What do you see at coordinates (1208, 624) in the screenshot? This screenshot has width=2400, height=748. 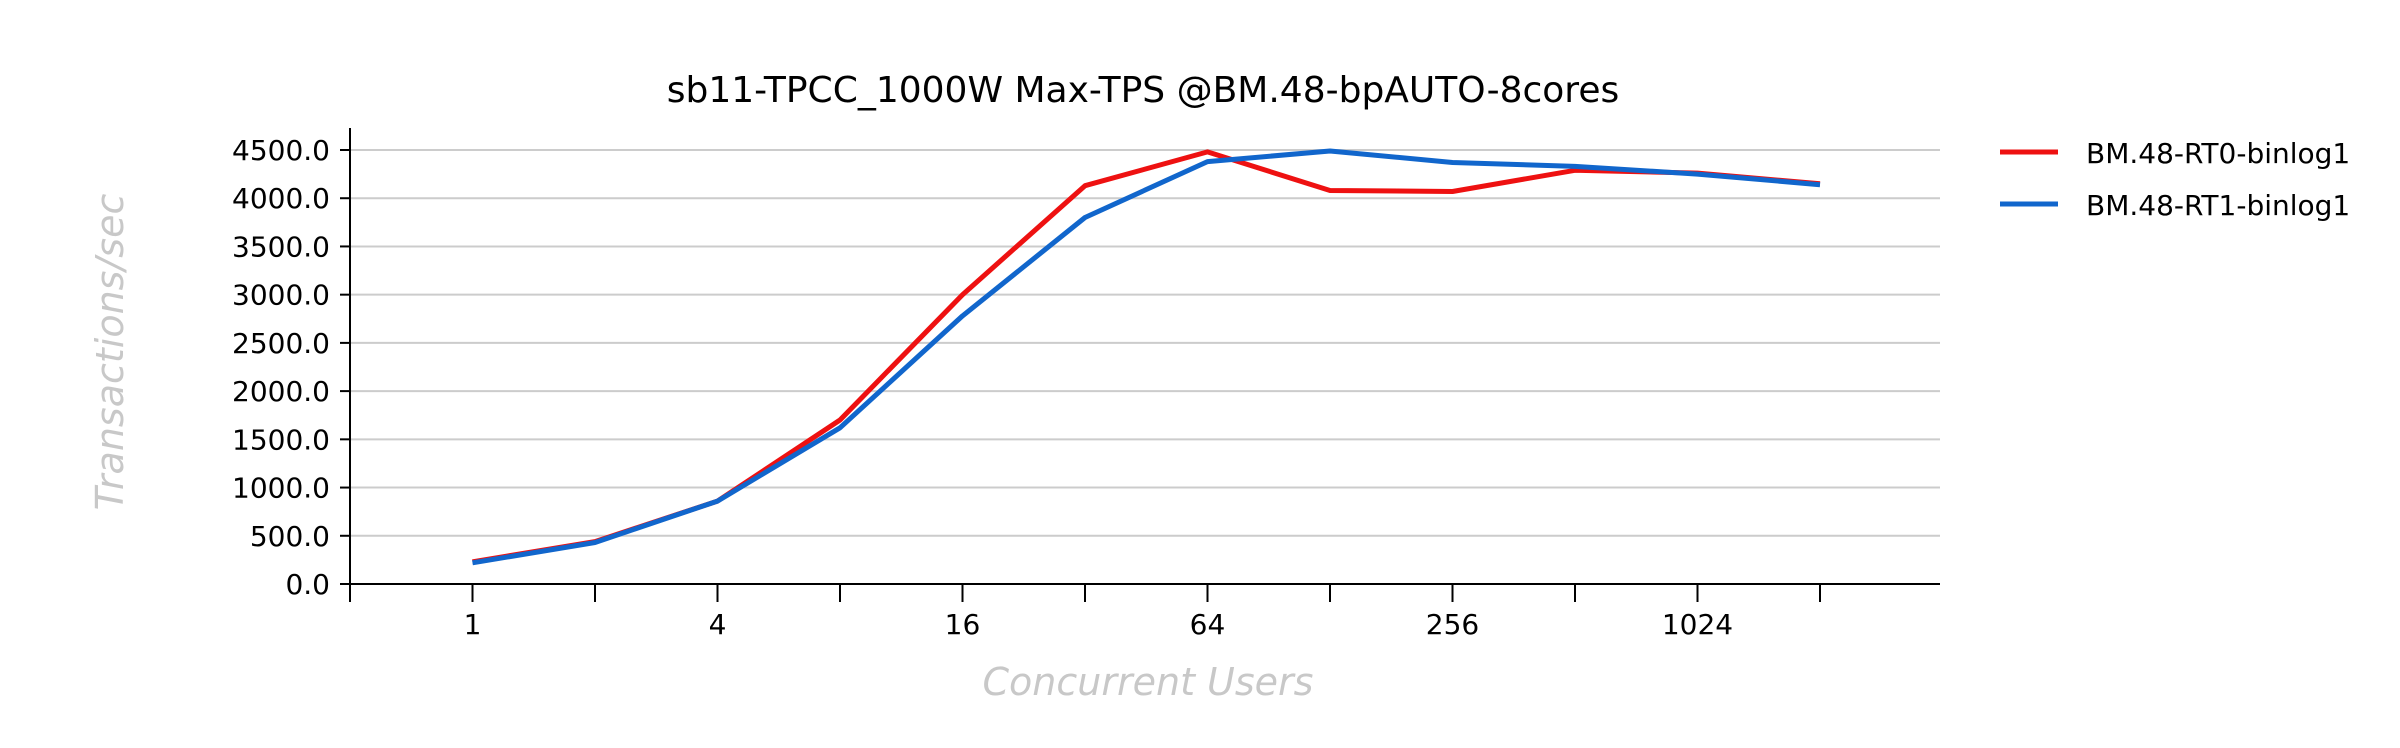 I see `x-tick-label: 64` at bounding box center [1208, 624].